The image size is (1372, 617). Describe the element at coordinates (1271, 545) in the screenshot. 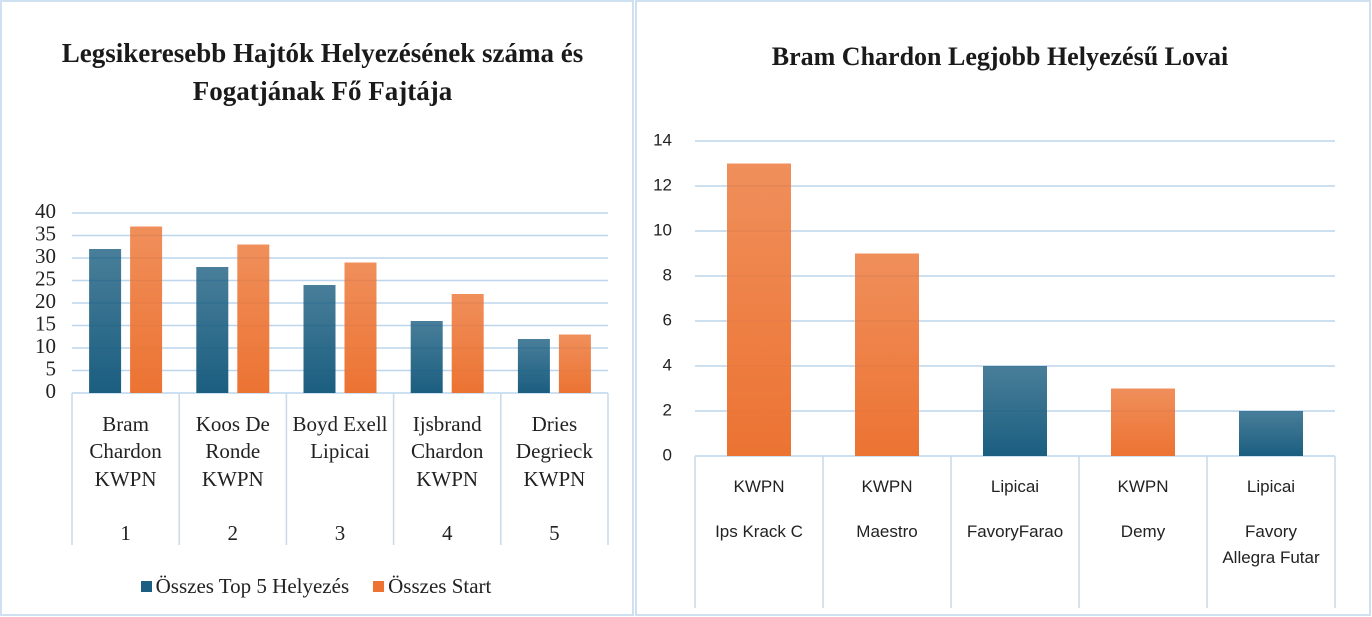

I see `category-name: Favory Allegra Futar` at that location.